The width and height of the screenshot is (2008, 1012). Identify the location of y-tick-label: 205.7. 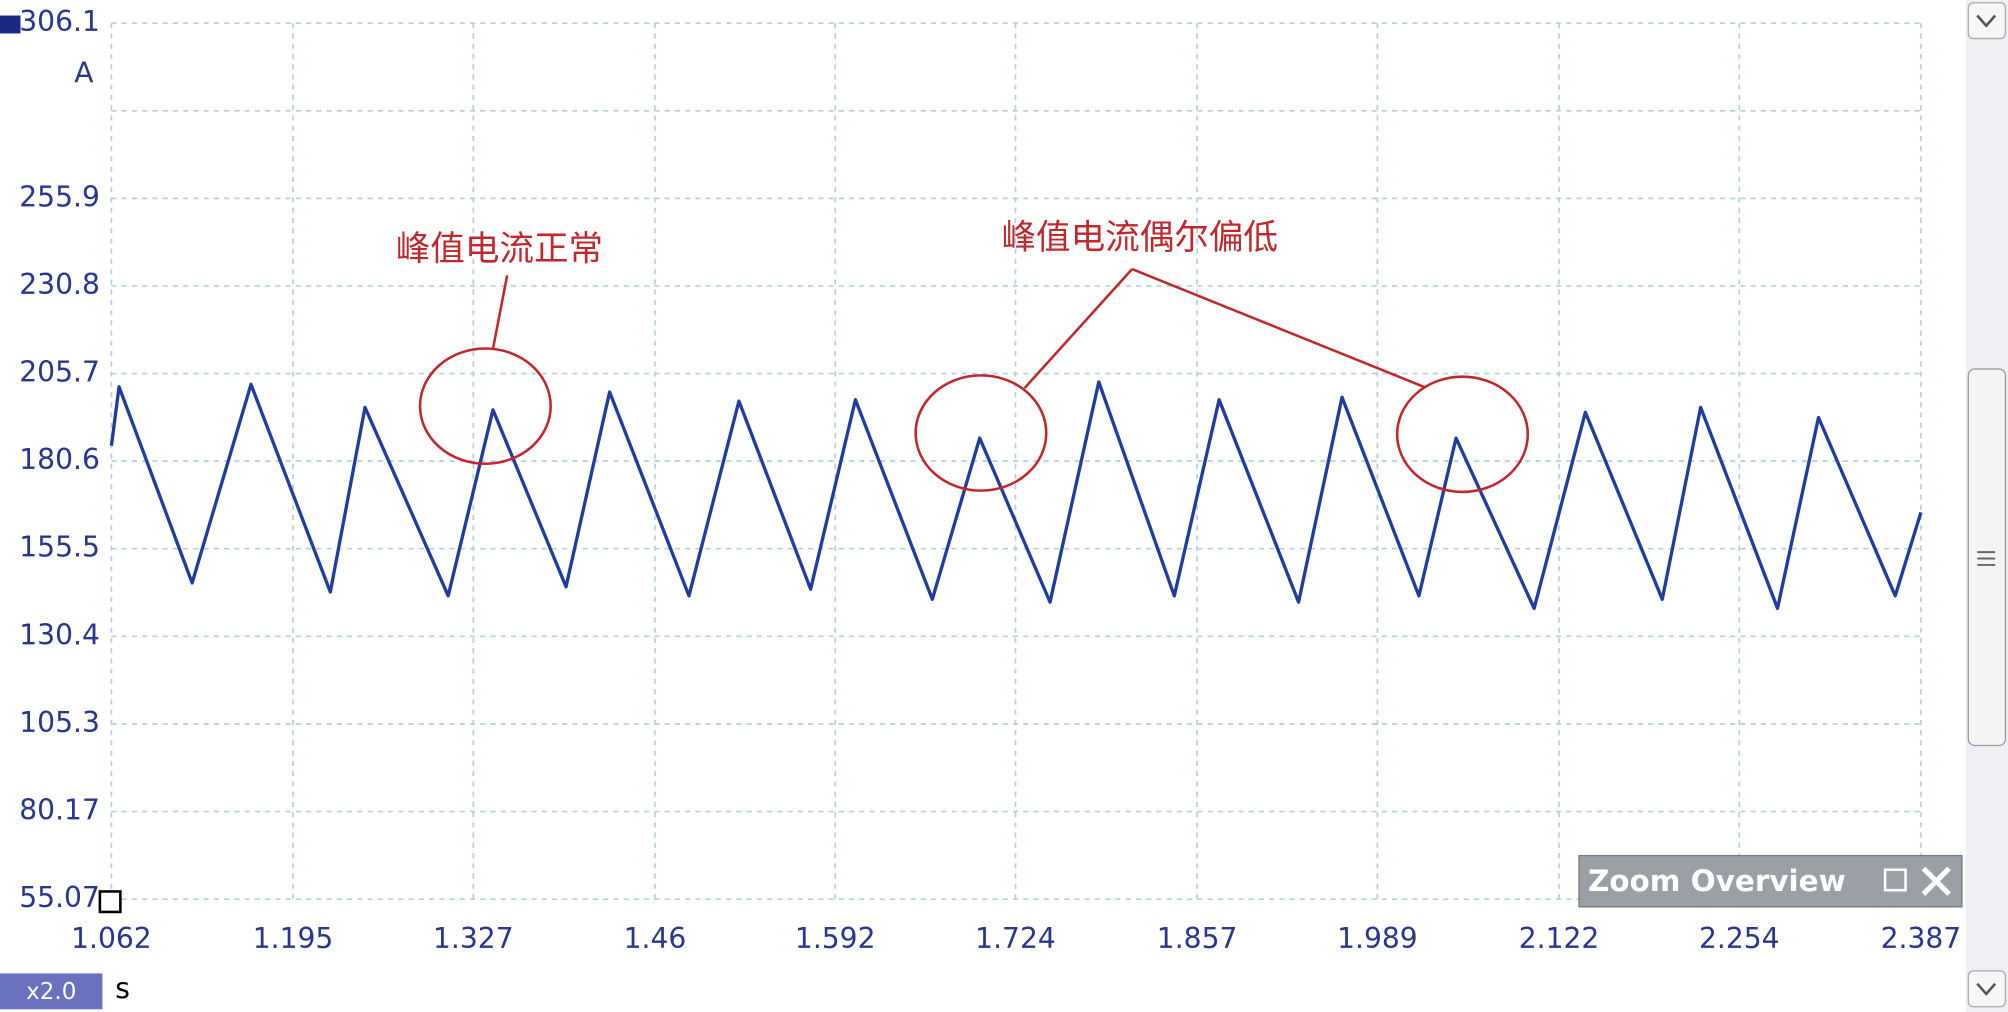
(59, 372).